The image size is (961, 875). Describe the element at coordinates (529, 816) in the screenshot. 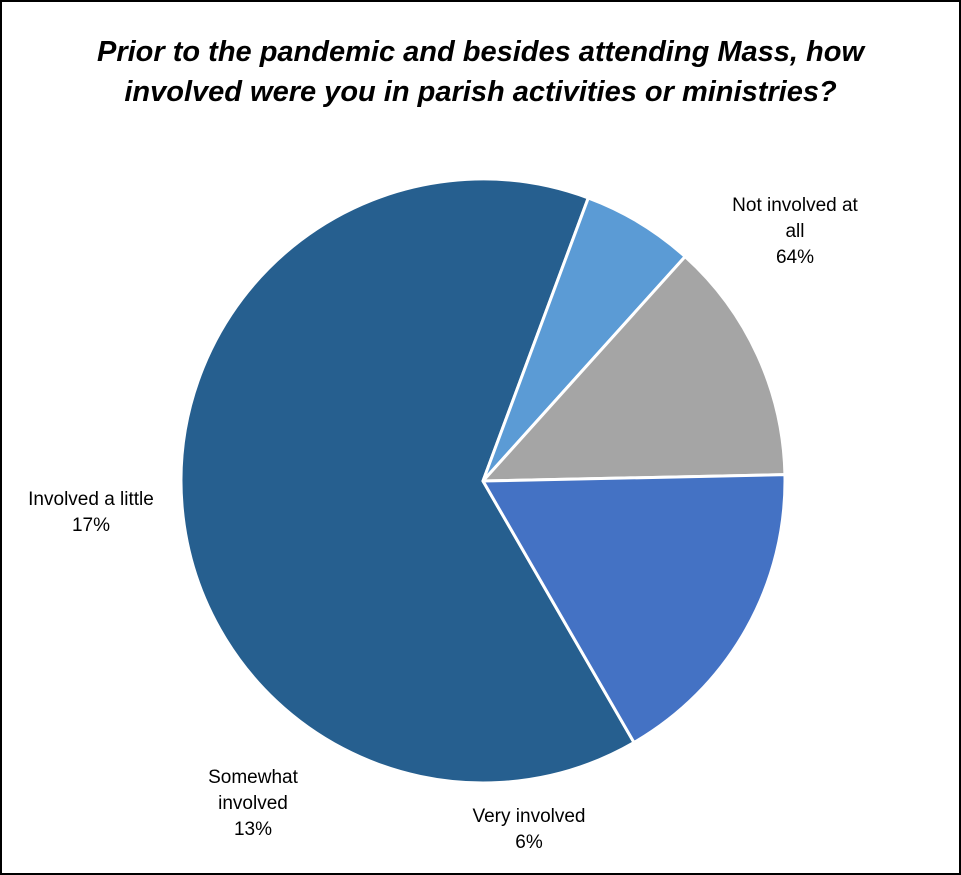

I see `slice-label-very-involved-name: Very involved` at that location.